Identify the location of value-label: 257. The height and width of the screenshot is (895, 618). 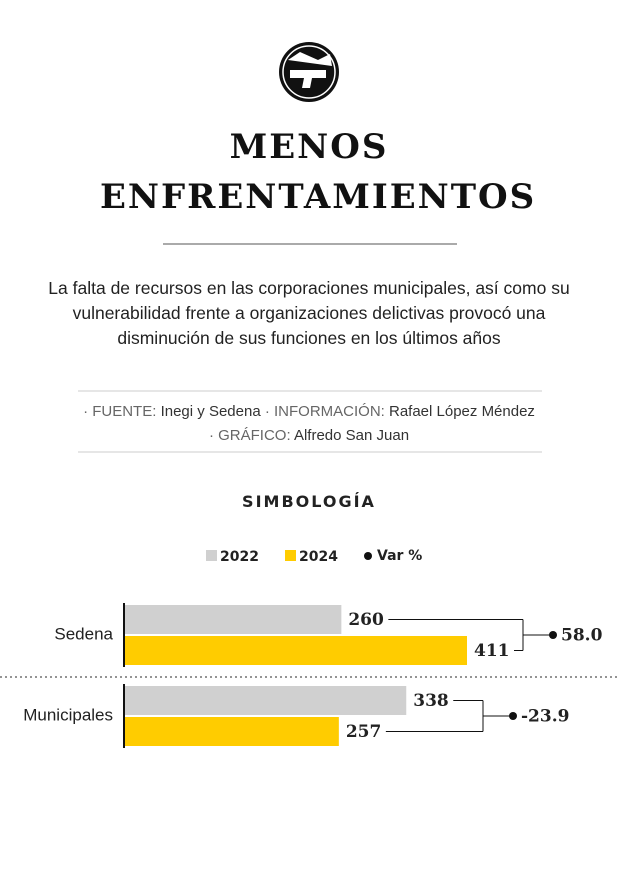
(364, 732).